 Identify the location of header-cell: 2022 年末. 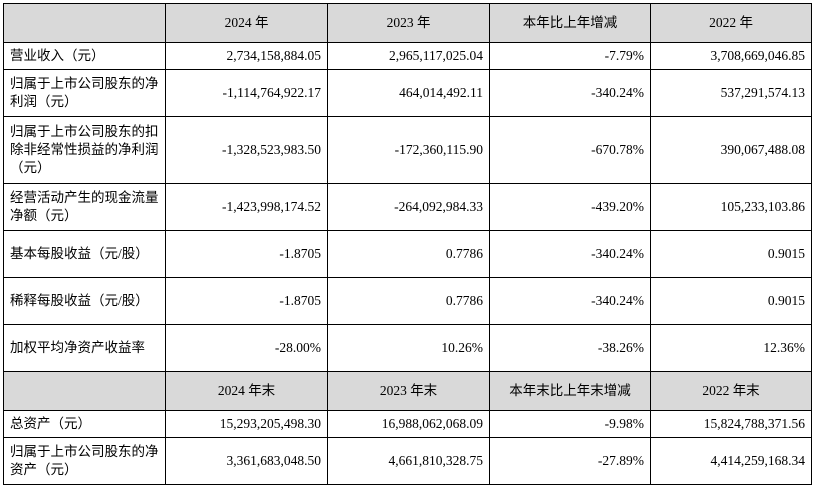
(731, 391).